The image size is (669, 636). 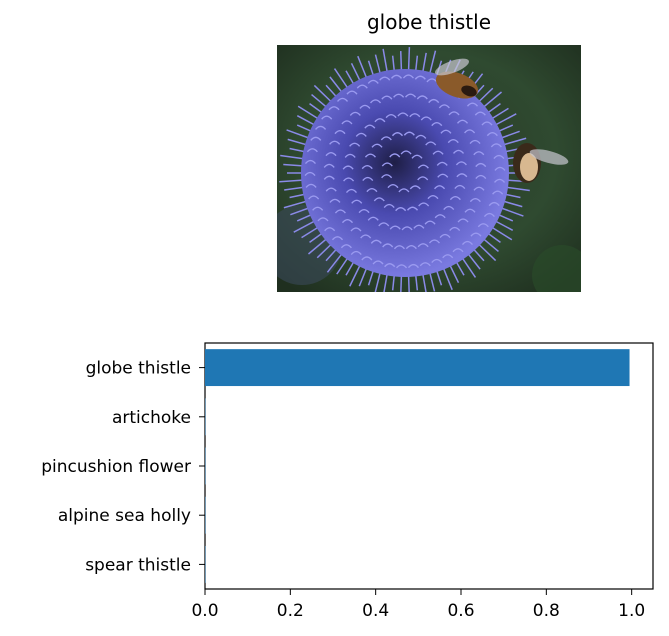 I want to click on x-tick-label: 1.0, so click(x=631, y=611).